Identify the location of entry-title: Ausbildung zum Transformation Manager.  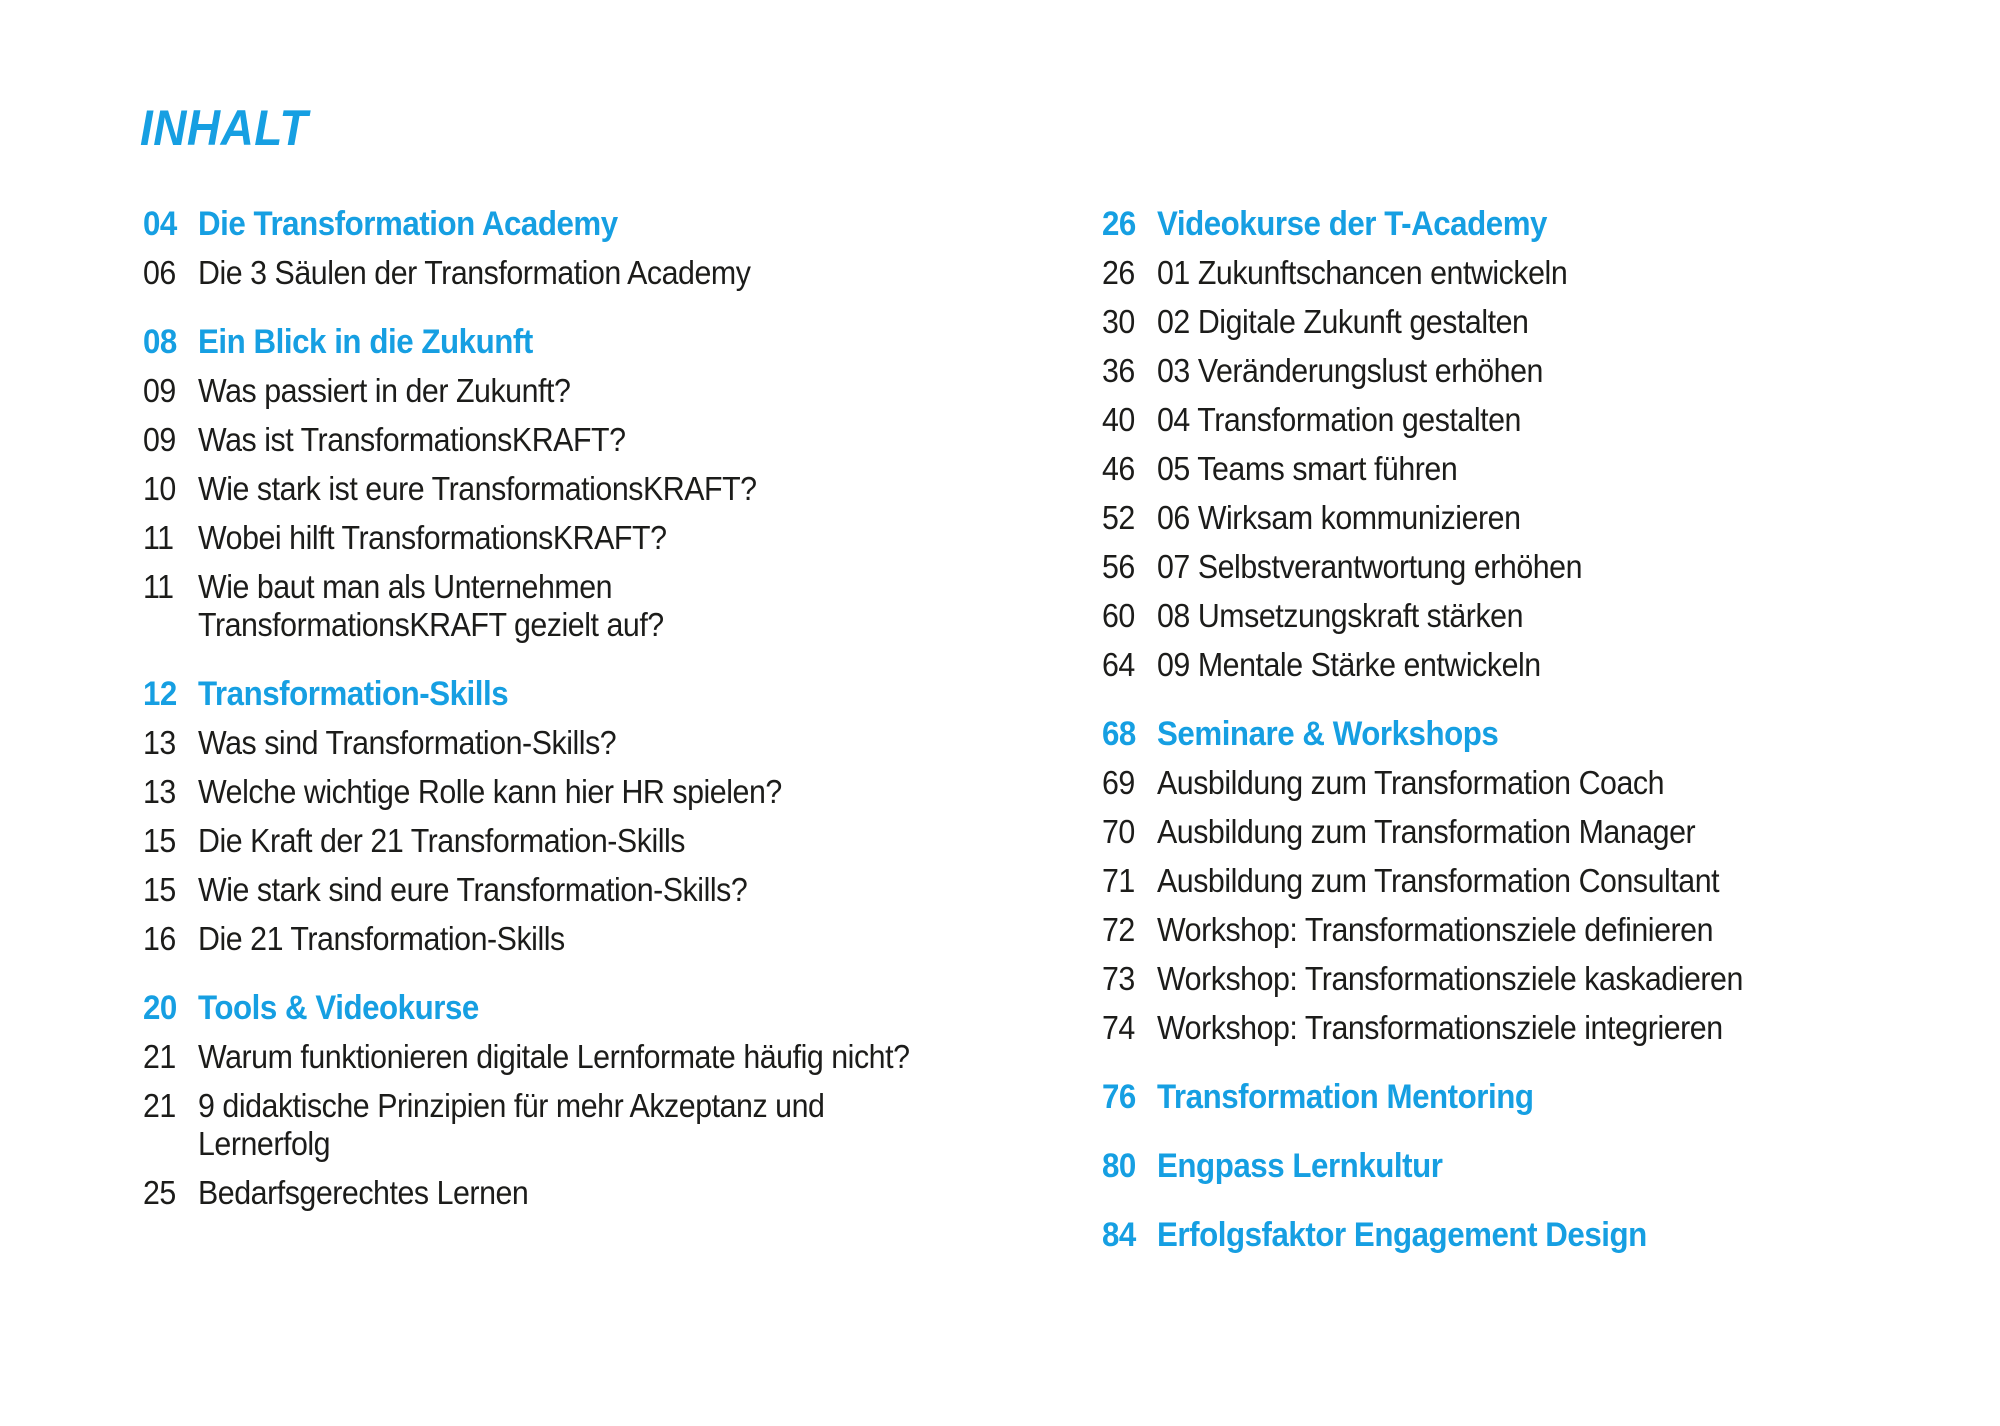
(1426, 831).